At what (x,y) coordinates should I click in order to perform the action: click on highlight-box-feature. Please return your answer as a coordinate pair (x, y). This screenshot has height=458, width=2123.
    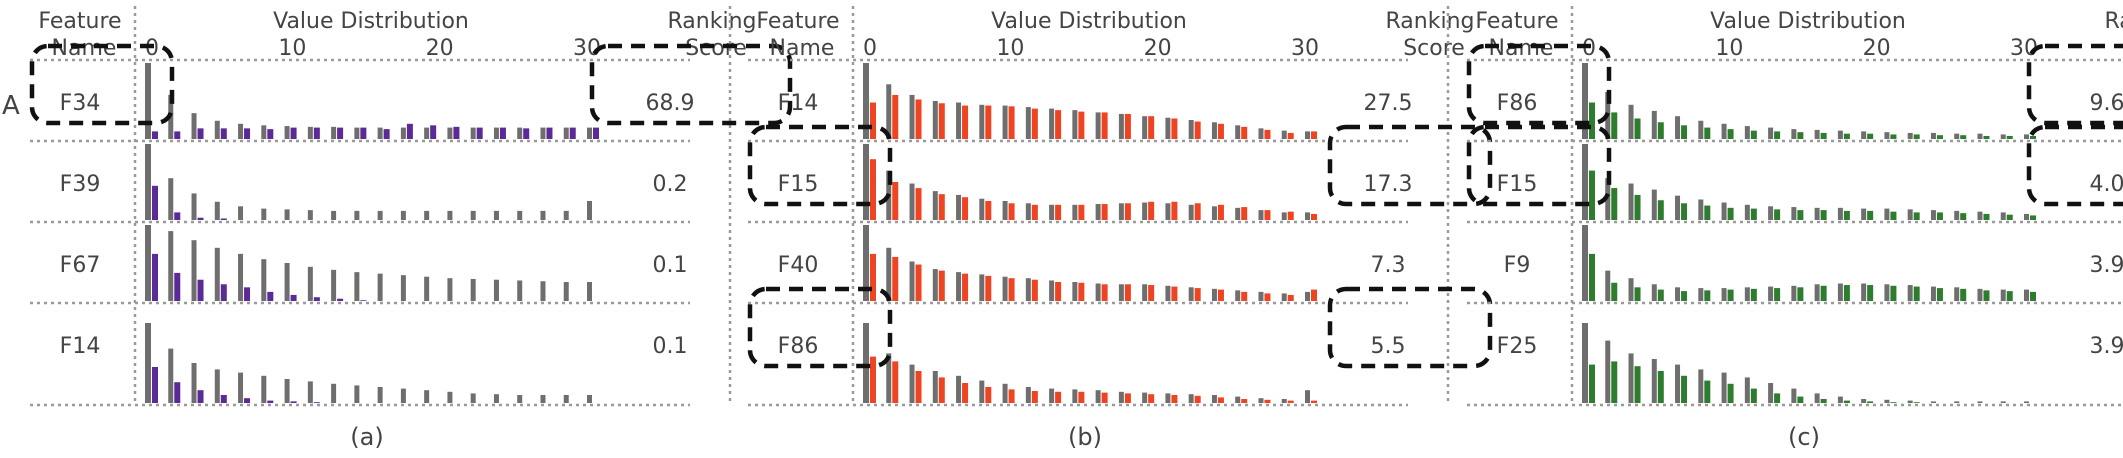
    Looking at the image, I should click on (1539, 84).